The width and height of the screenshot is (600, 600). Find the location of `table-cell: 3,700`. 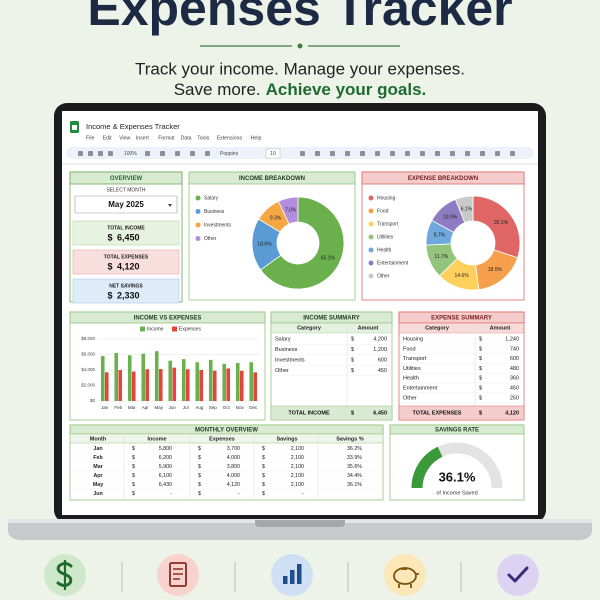

table-cell: 3,700 is located at coordinates (233, 449).